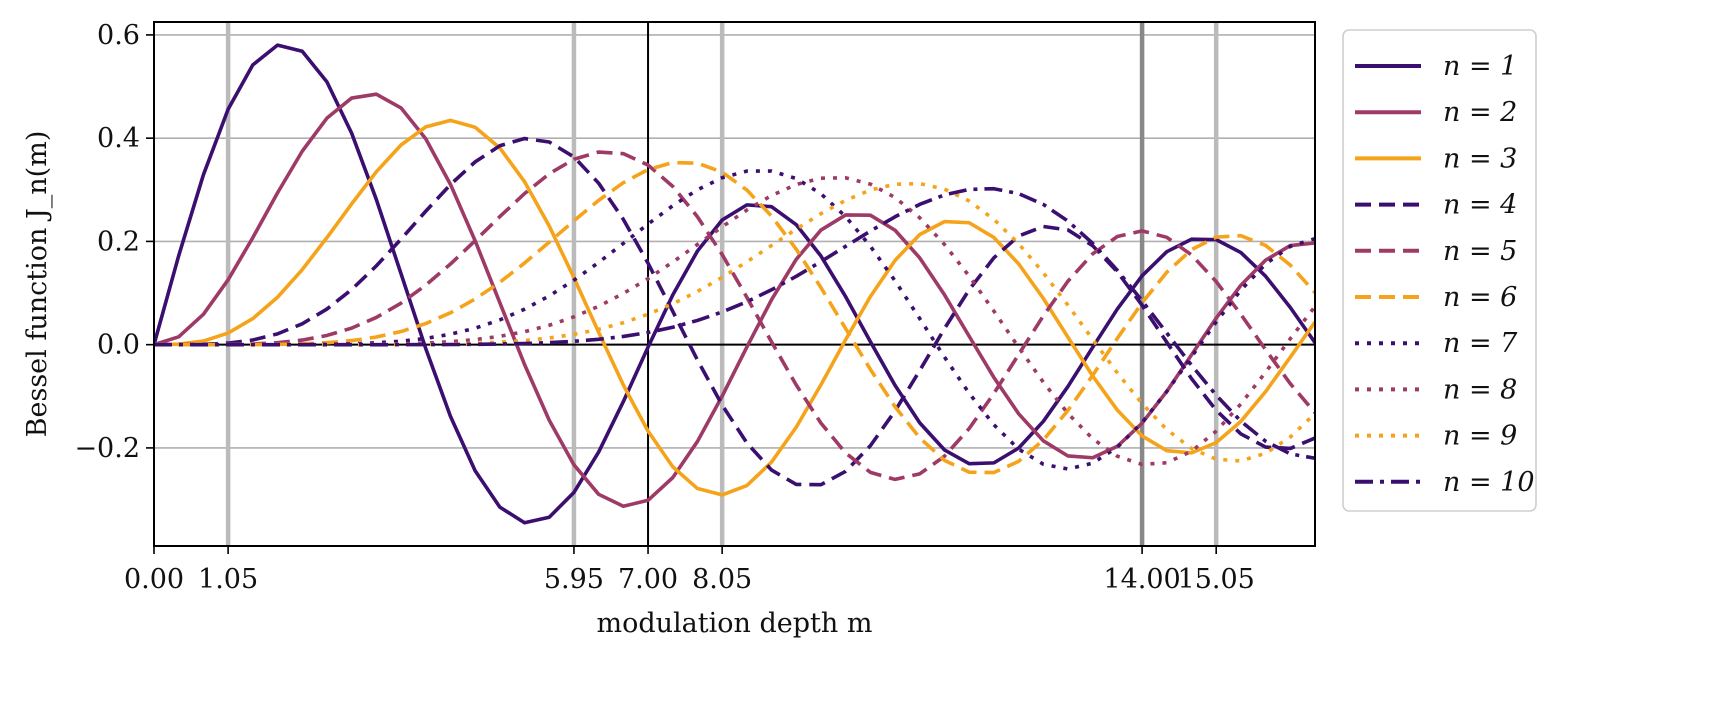  What do you see at coordinates (1480, 389) in the screenshot?
I see `legend-label-n8: n = 8` at bounding box center [1480, 389].